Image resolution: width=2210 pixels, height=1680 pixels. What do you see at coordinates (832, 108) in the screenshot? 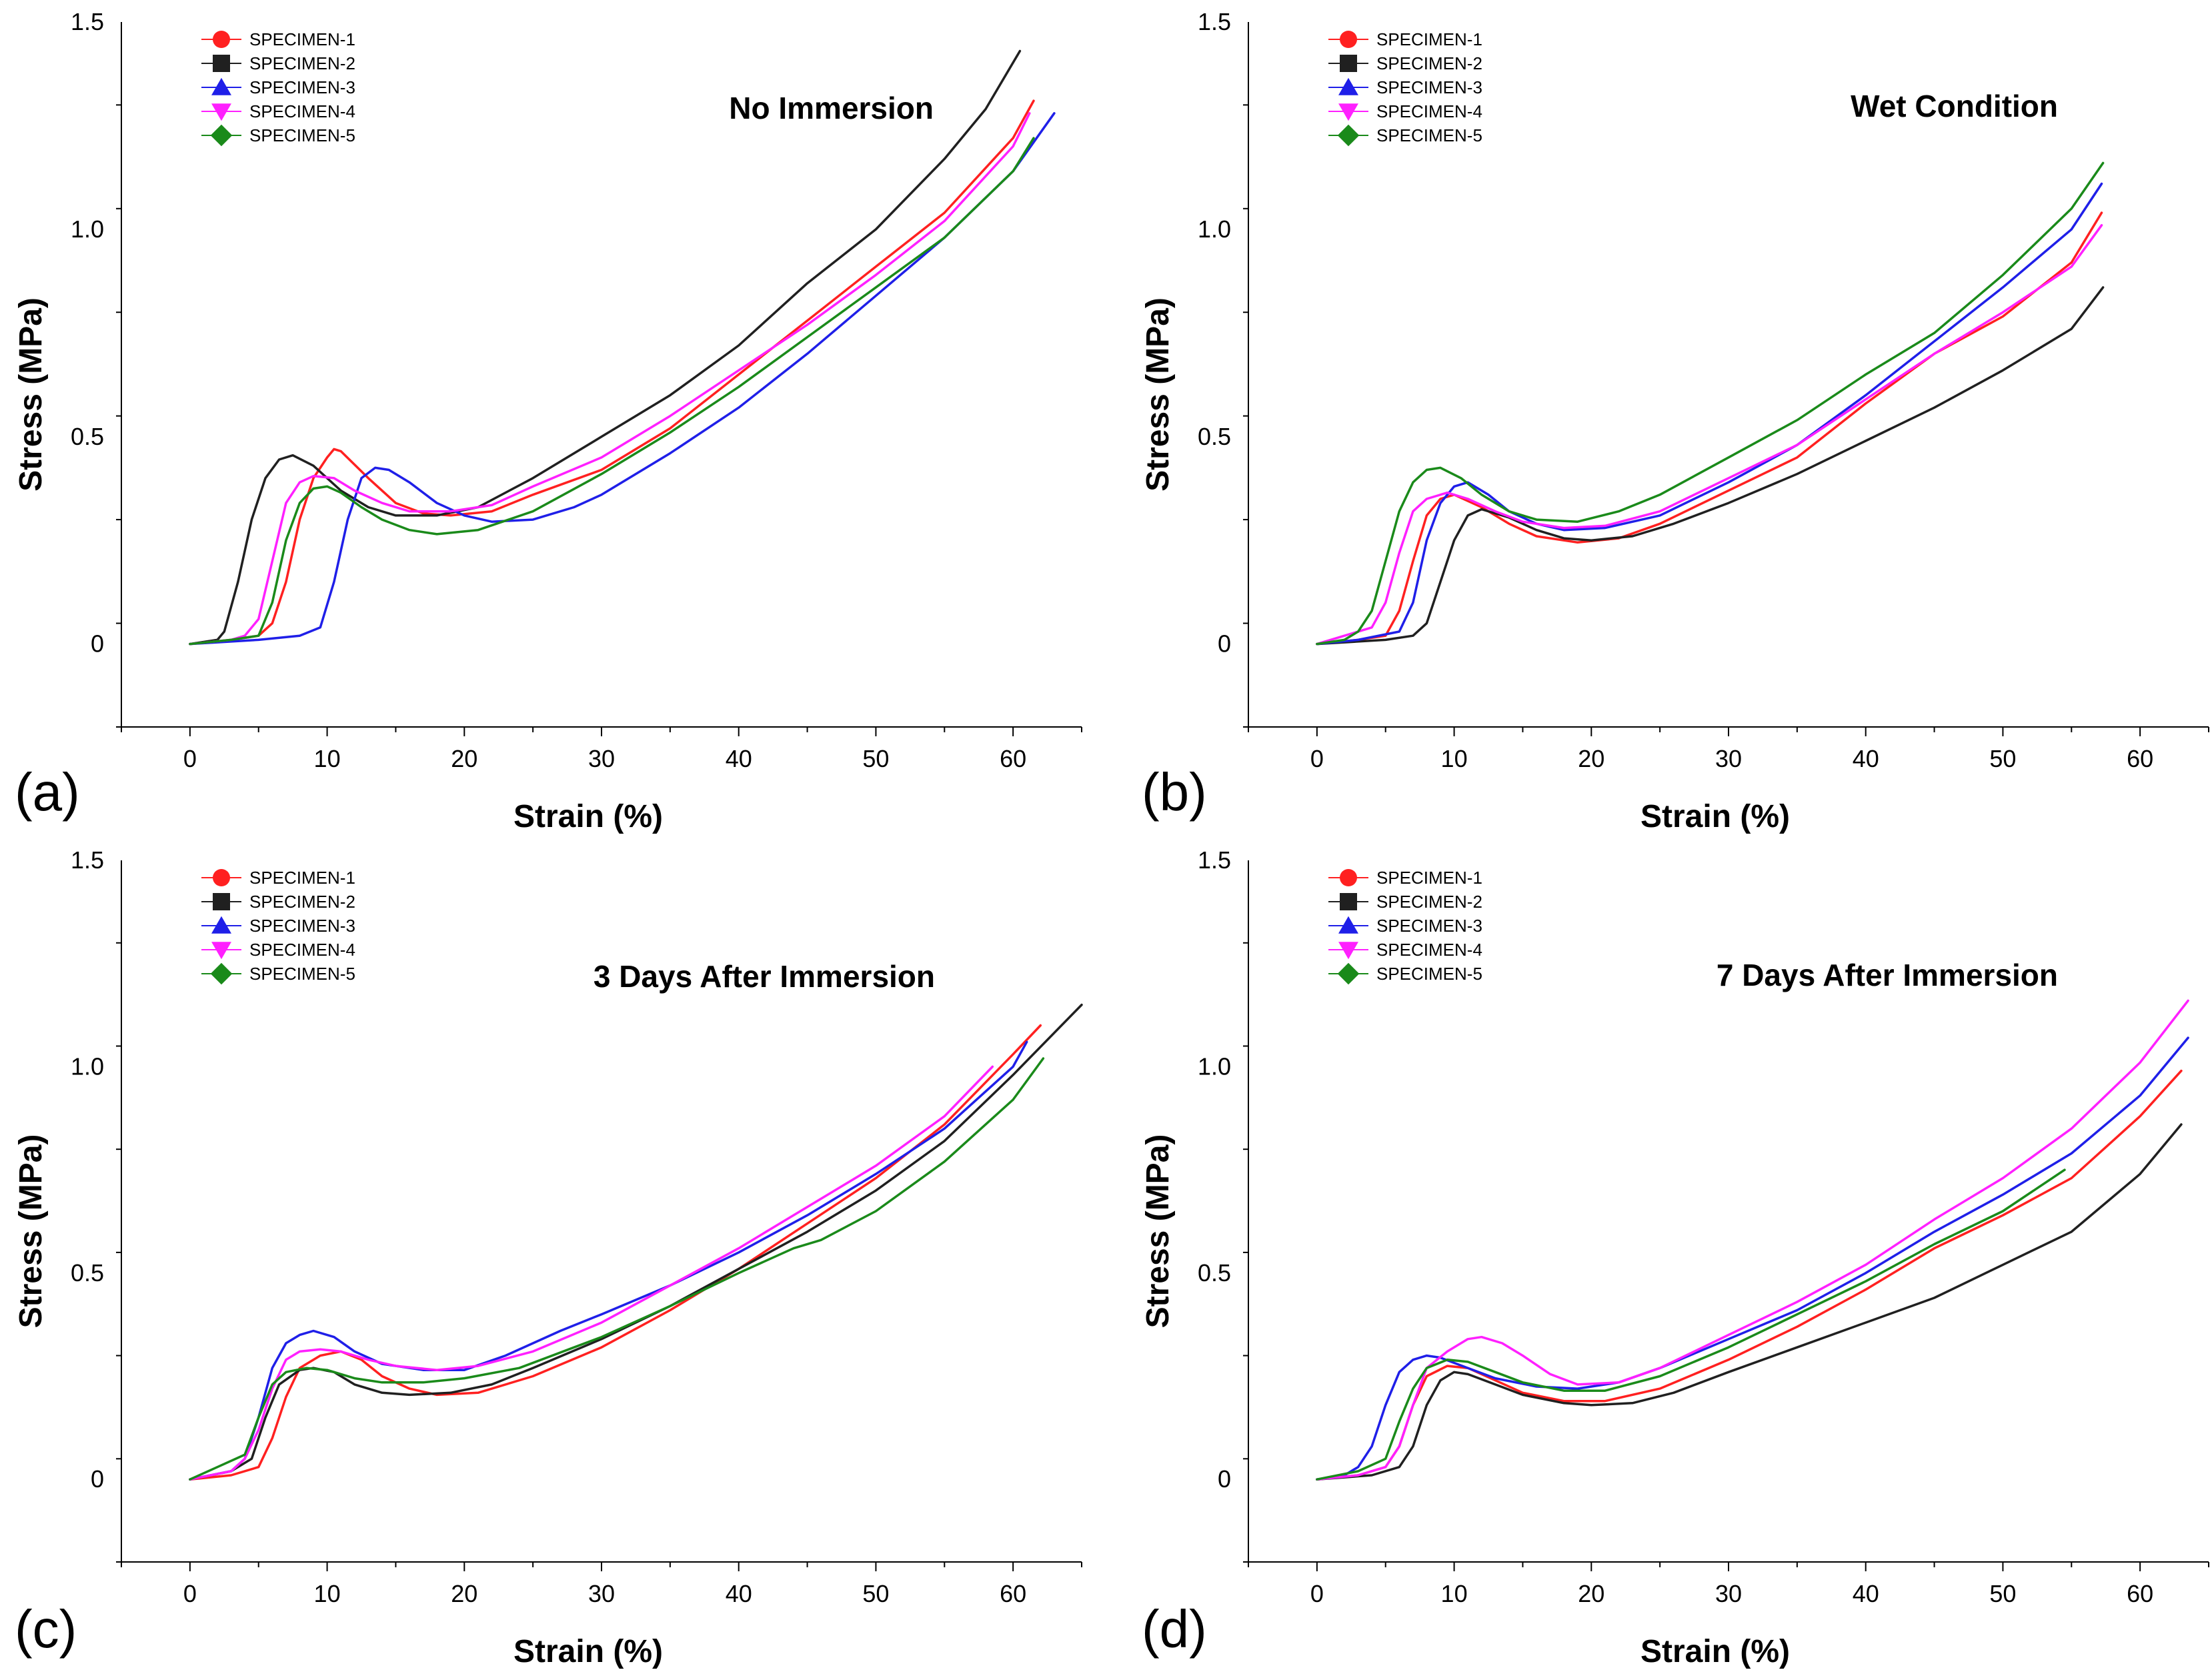
I see `panel-title: No Immersion` at bounding box center [832, 108].